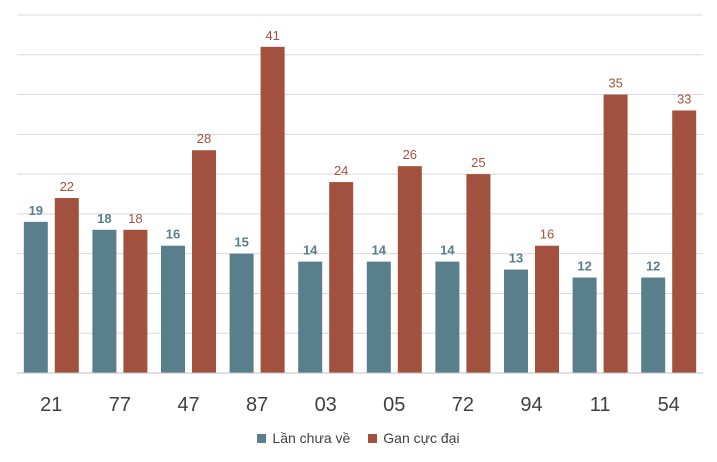 This screenshot has height=462, width=717. I want to click on data-label-series-1-05: 14, so click(379, 250).